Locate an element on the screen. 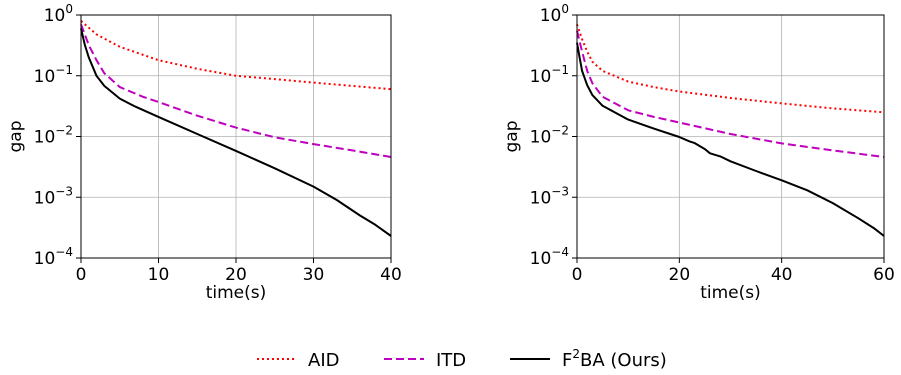 The width and height of the screenshot is (901, 375). series-line-aid is located at coordinates (730, 69).